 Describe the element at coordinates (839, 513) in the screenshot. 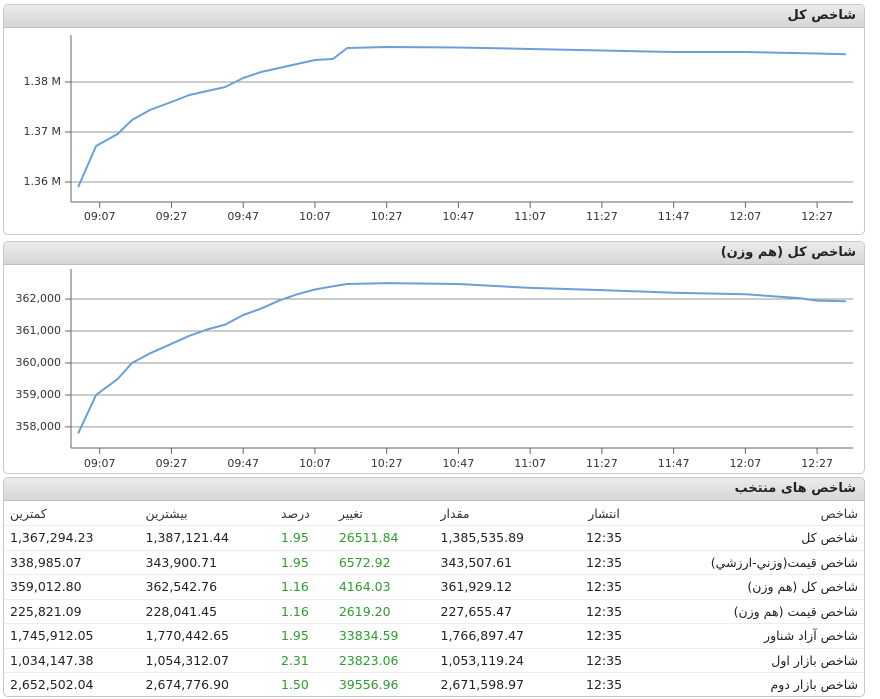

I see `column-header: شاخص` at that location.